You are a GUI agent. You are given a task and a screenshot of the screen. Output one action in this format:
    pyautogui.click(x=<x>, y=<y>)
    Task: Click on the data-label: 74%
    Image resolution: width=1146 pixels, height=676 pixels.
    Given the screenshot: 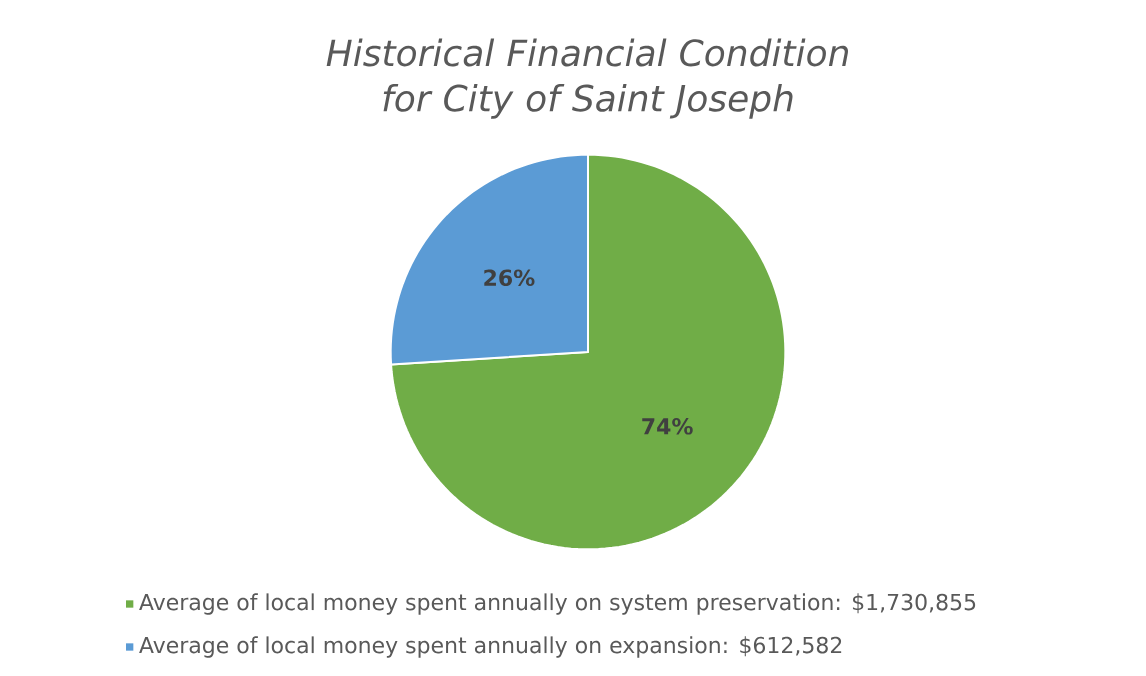 What is the action you would take?
    pyautogui.click(x=667, y=426)
    